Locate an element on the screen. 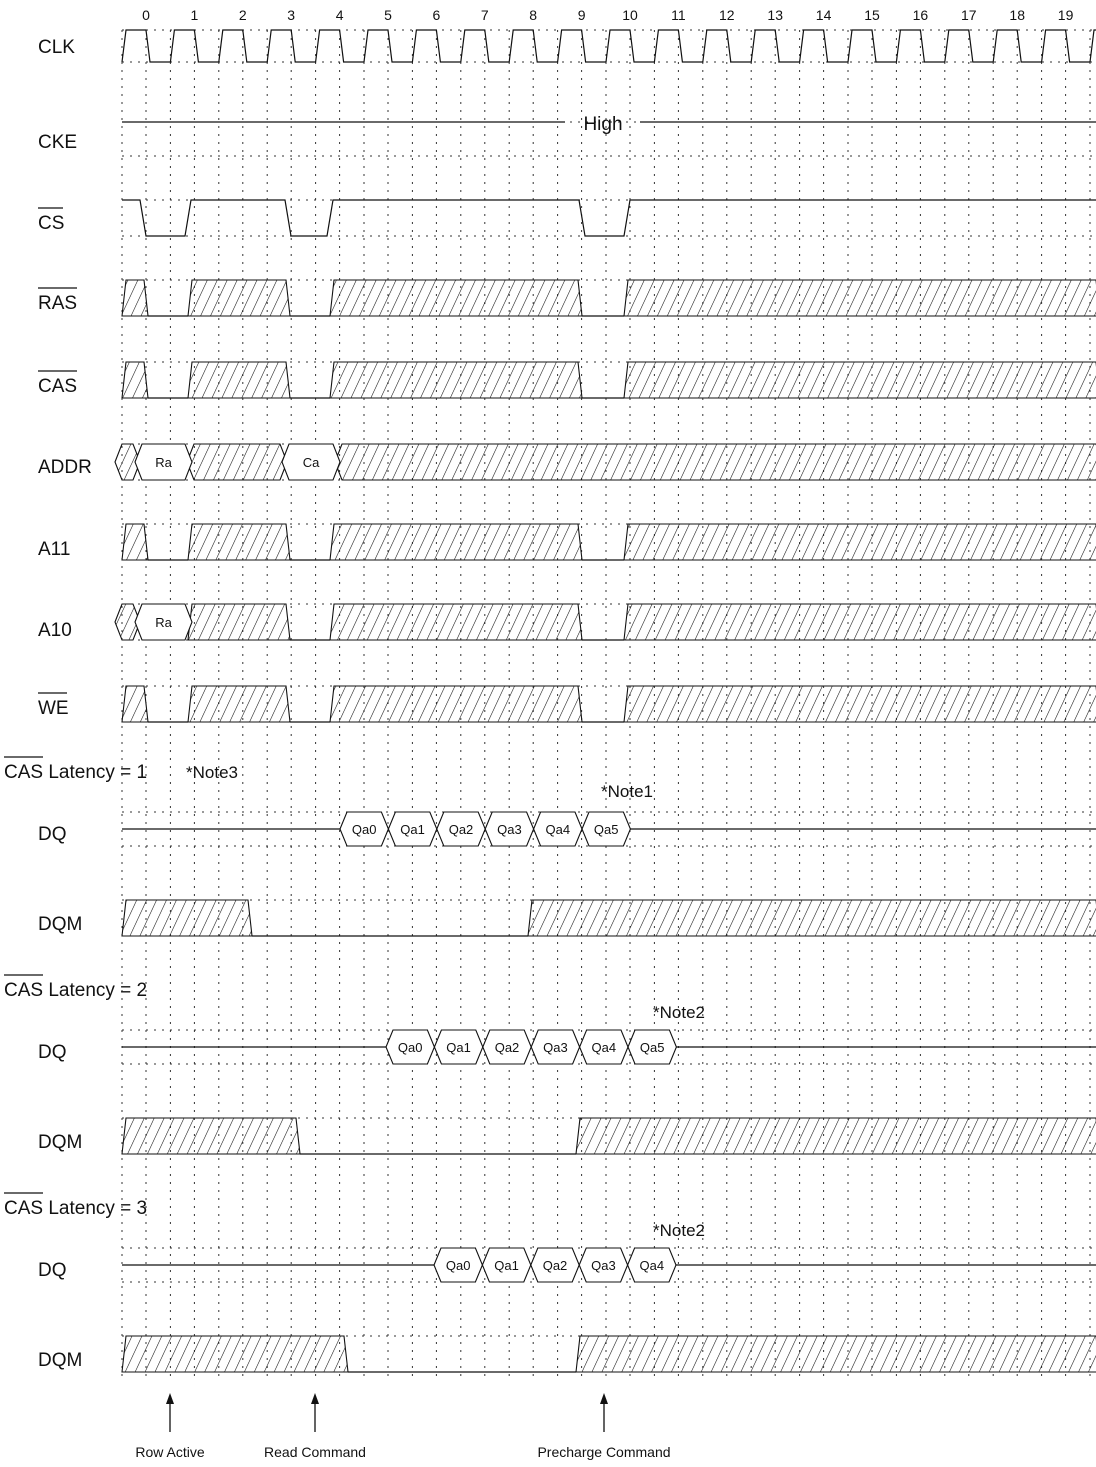  clock-cycle-numbers: 0 1 2 3 4 5 6 7 8 9 10 11 12 13 14 15 16 17 18 19 is located at coordinates (607, 15).